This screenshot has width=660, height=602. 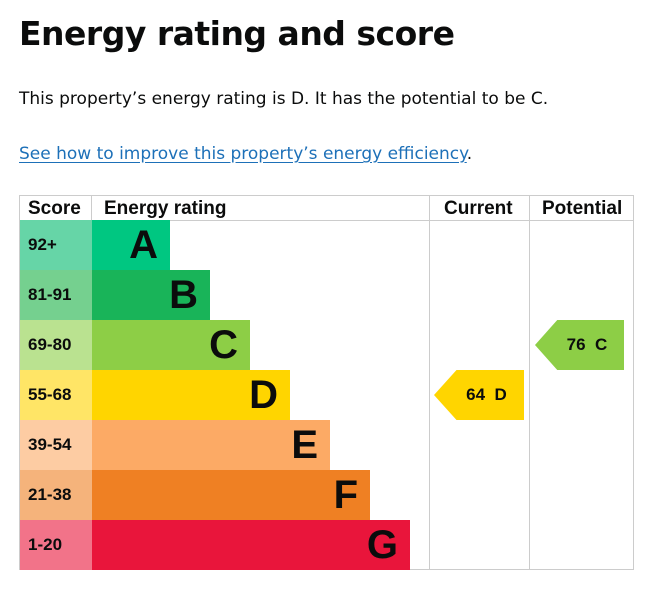 What do you see at coordinates (601, 344) in the screenshot?
I see `potential-band: C` at bounding box center [601, 344].